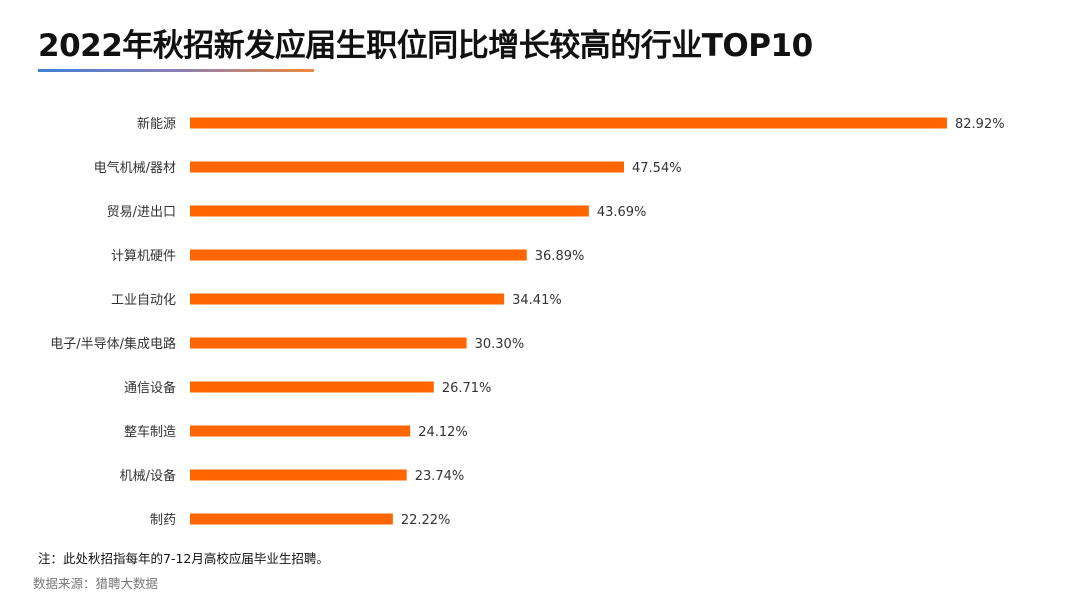 This screenshot has width=1080, height=608. What do you see at coordinates (467, 388) in the screenshot?
I see `value-label: 26.71%` at bounding box center [467, 388].